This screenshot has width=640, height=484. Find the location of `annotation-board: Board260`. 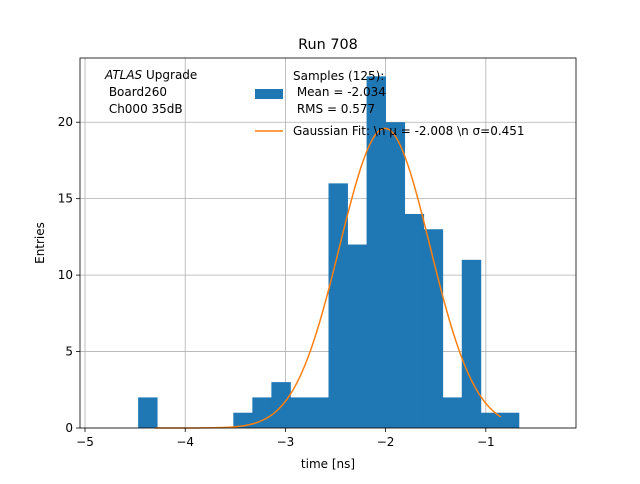

annotation-board: Board260 is located at coordinates (136, 92).